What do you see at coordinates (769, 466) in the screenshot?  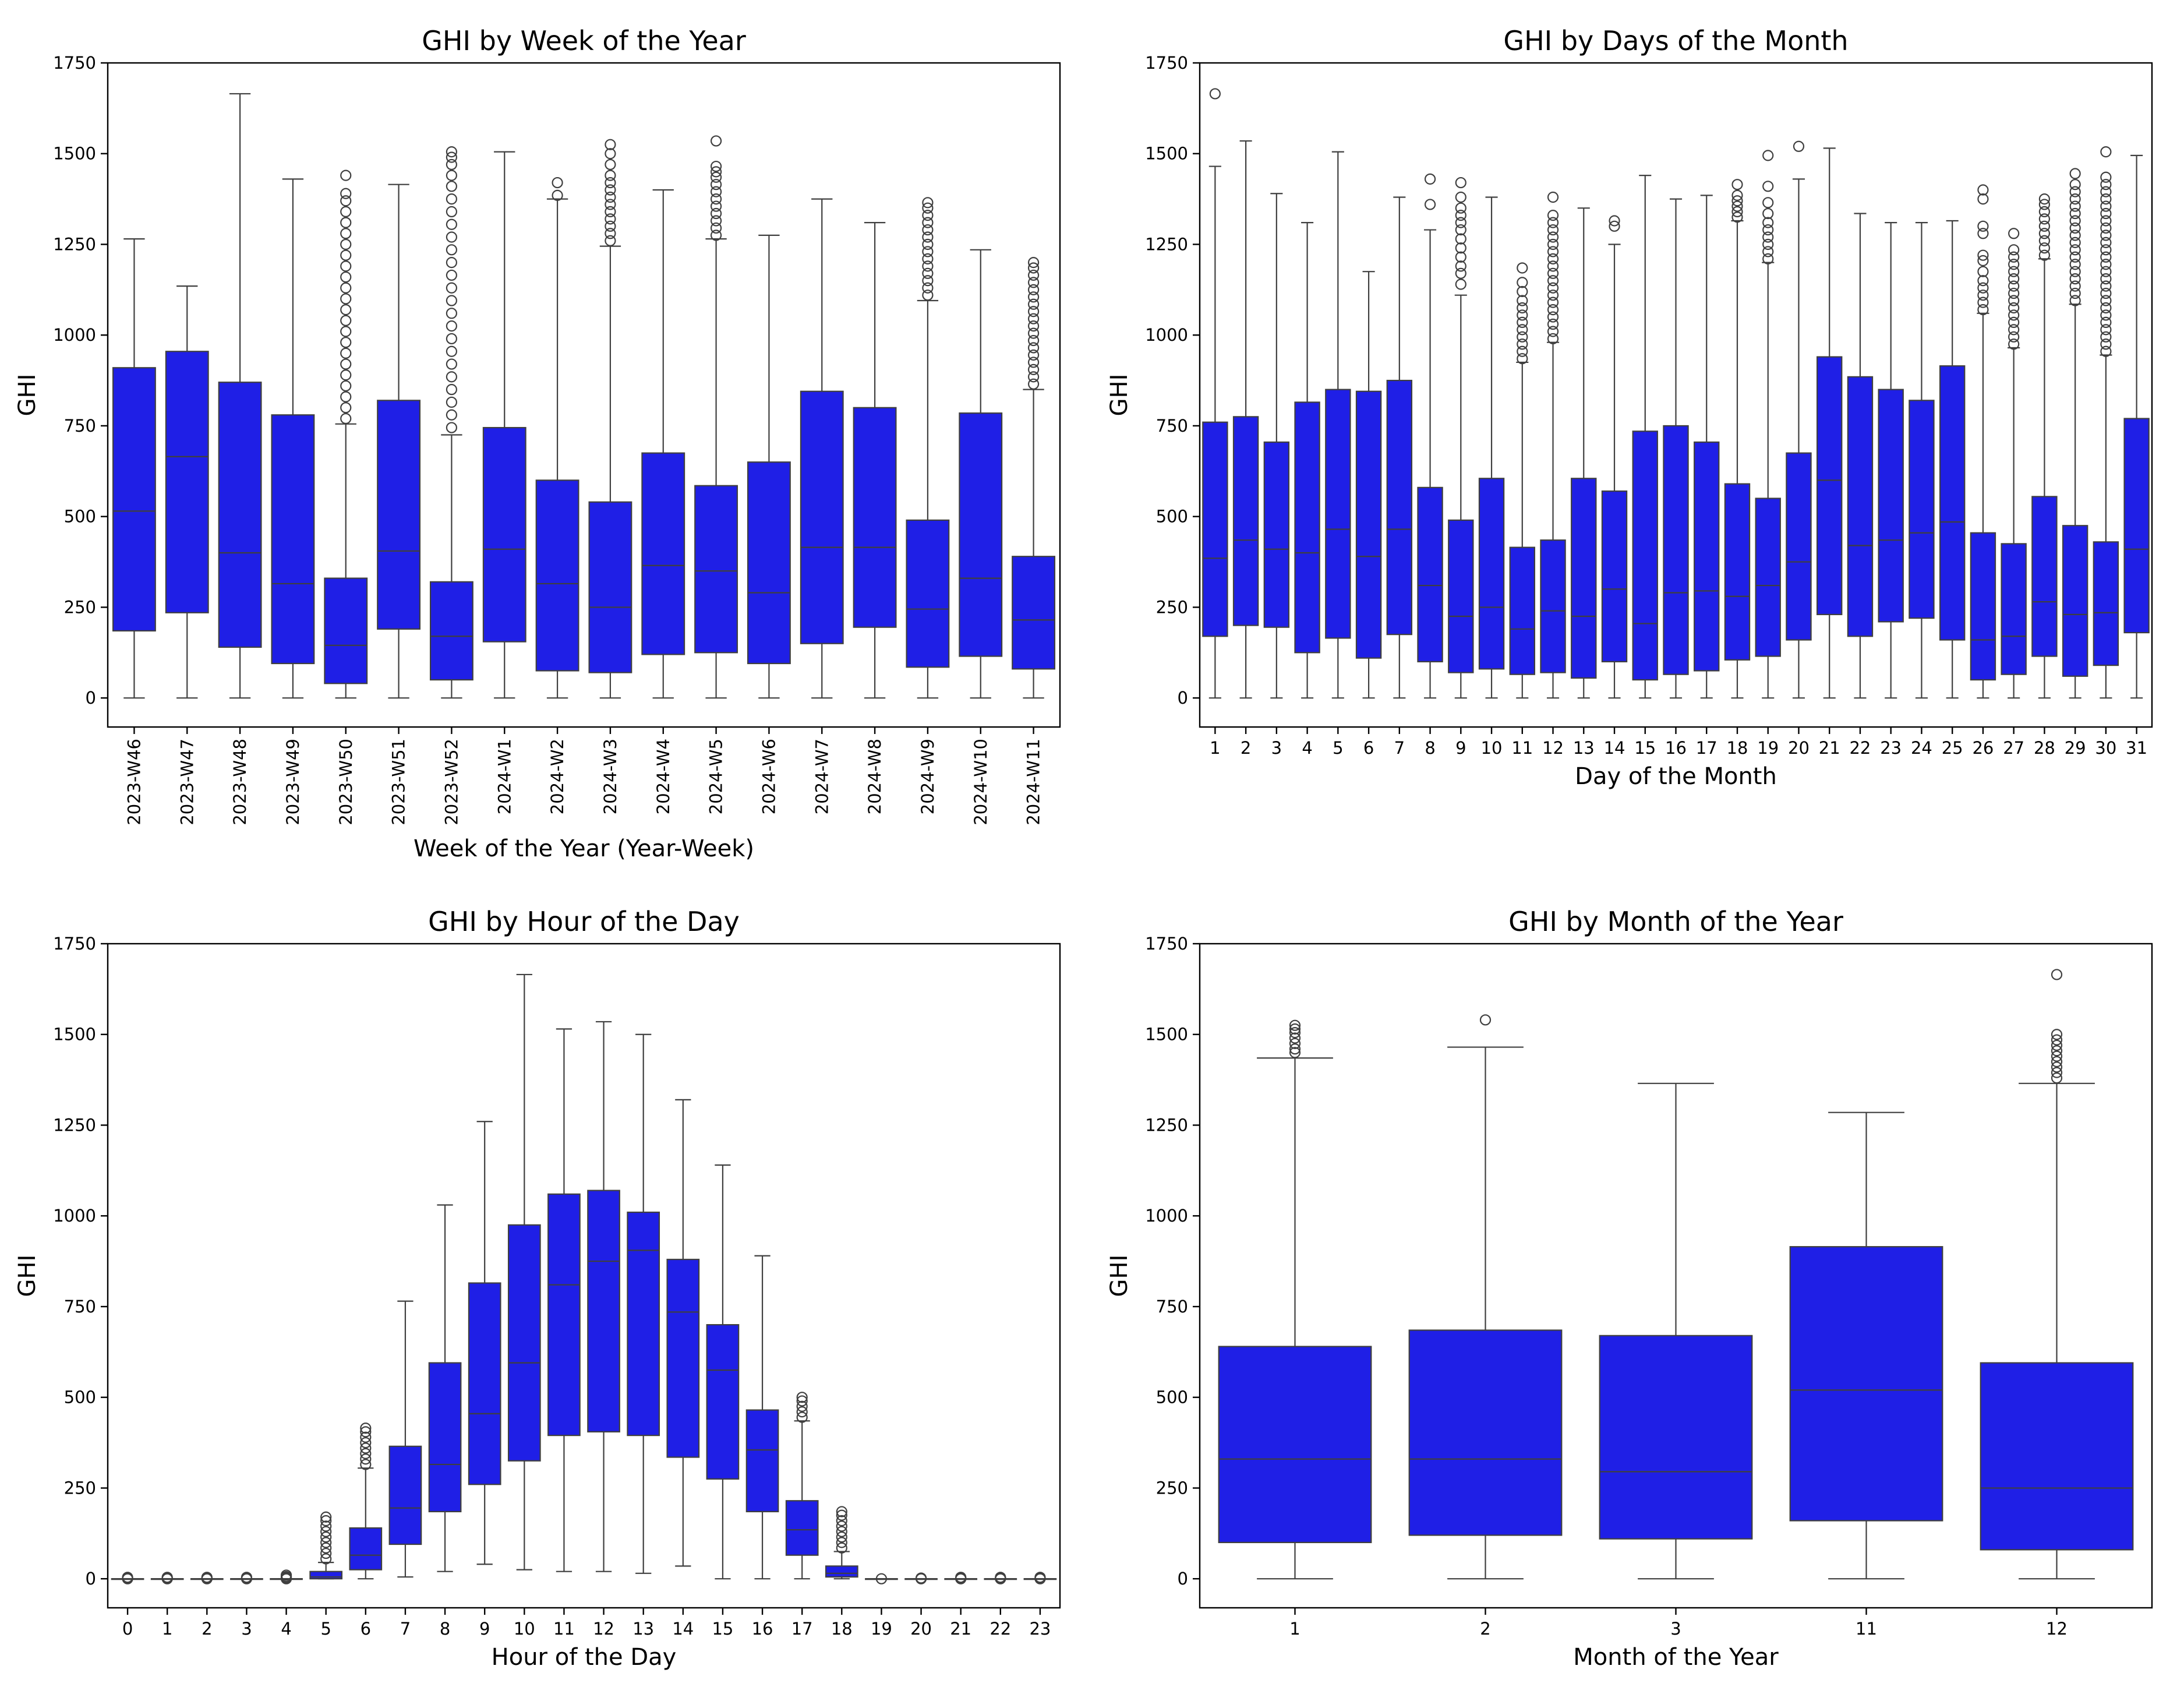 I see `box-2024-W6` at bounding box center [769, 466].